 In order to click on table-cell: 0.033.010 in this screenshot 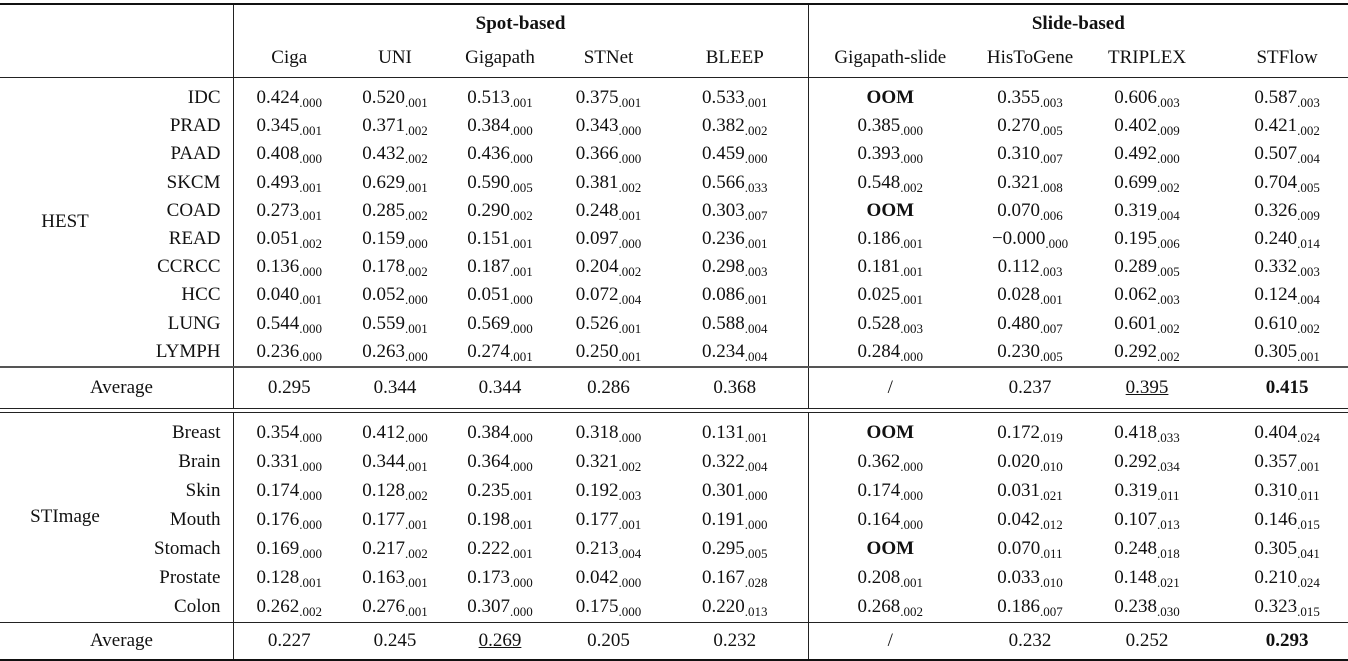, I will do `click(1030, 578)`.